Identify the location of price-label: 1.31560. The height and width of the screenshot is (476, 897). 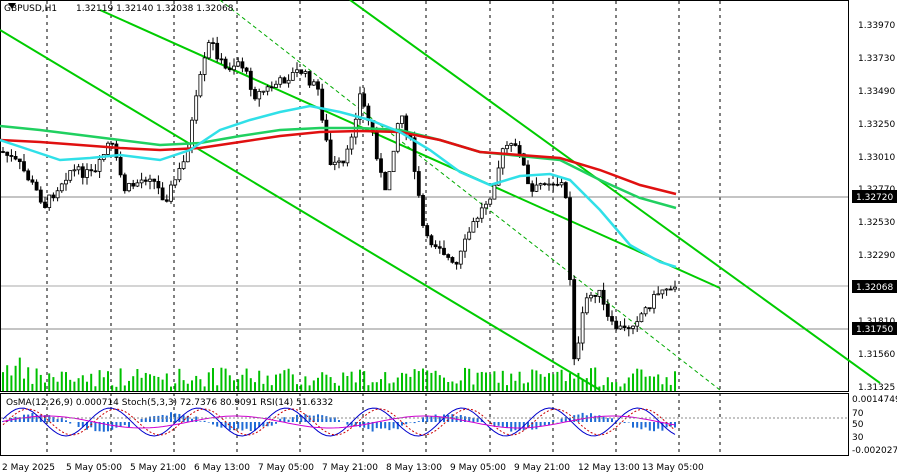
(876, 355).